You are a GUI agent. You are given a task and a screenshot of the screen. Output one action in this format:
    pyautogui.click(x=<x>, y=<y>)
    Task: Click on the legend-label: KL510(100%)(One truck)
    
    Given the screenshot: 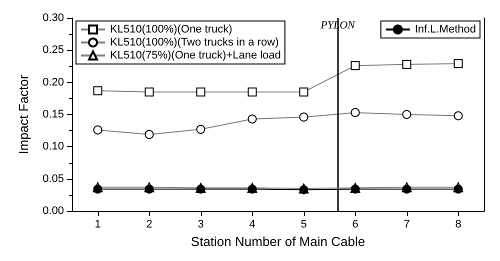 What is the action you would take?
    pyautogui.click(x=171, y=30)
    